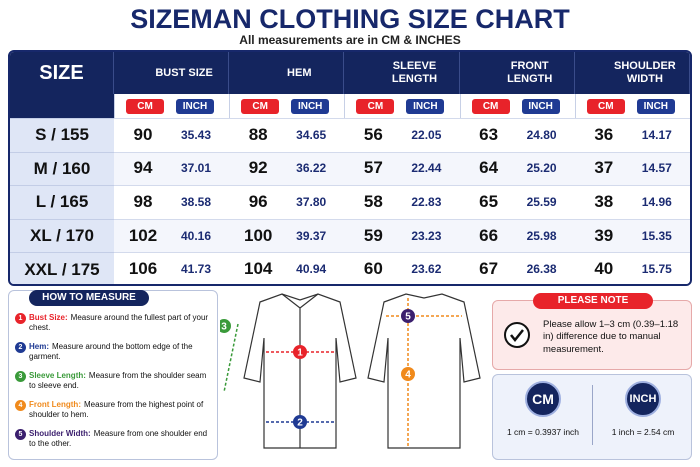 Image resolution: width=700 pixels, height=467 pixels. What do you see at coordinates (311, 235) in the screenshot?
I see `inch-value: 39.37` at bounding box center [311, 235].